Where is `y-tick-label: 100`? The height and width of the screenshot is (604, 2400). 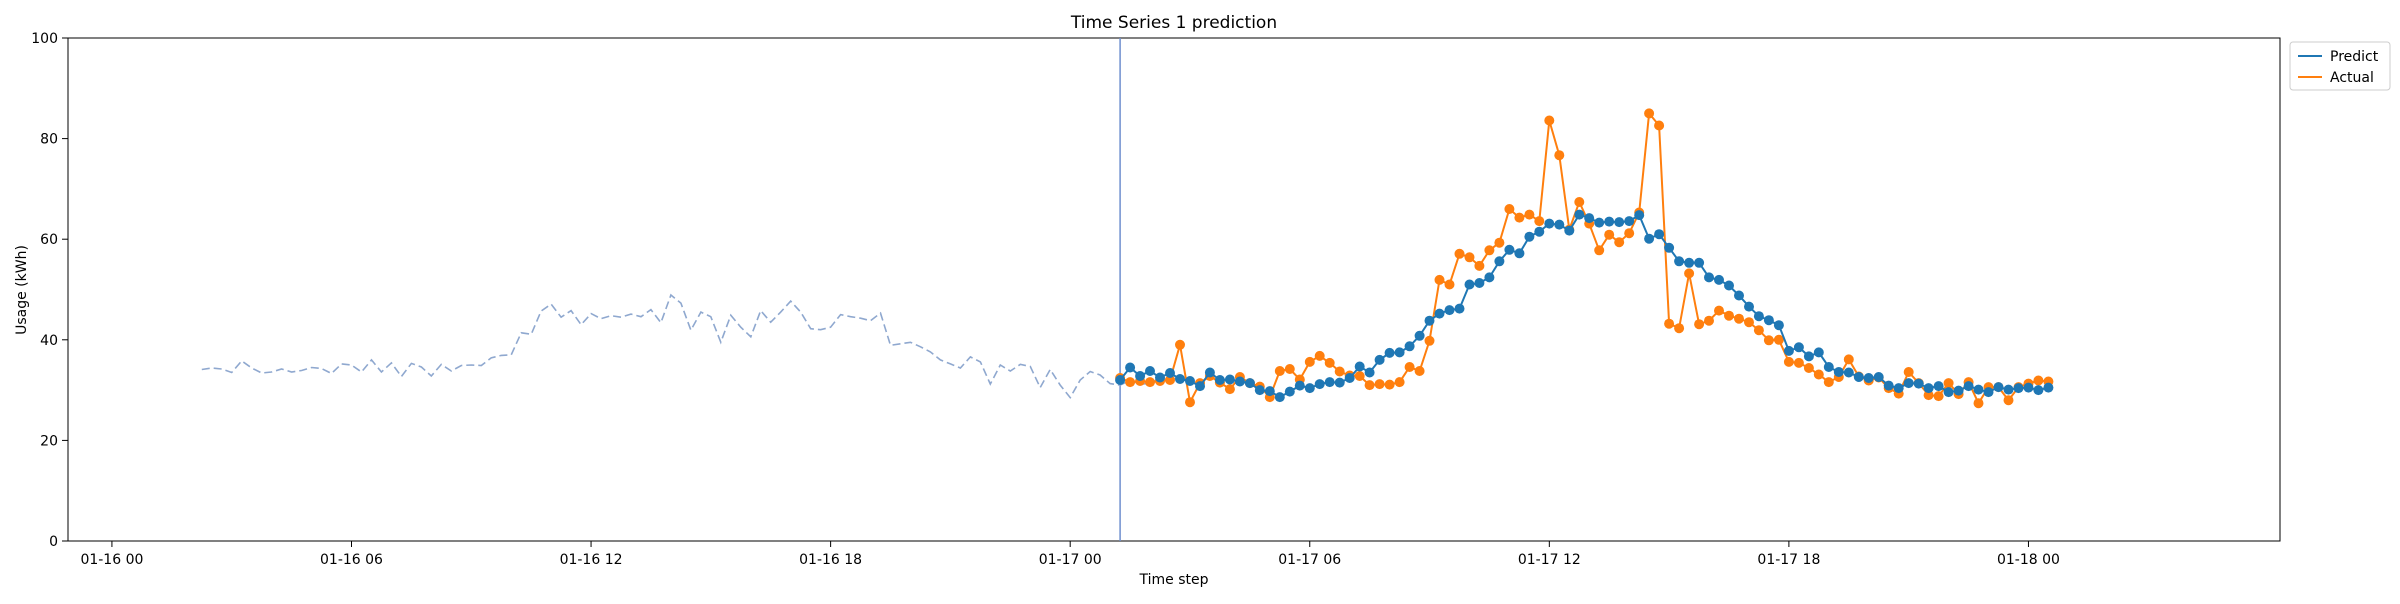
y-tick-label: 100 is located at coordinates (44, 39).